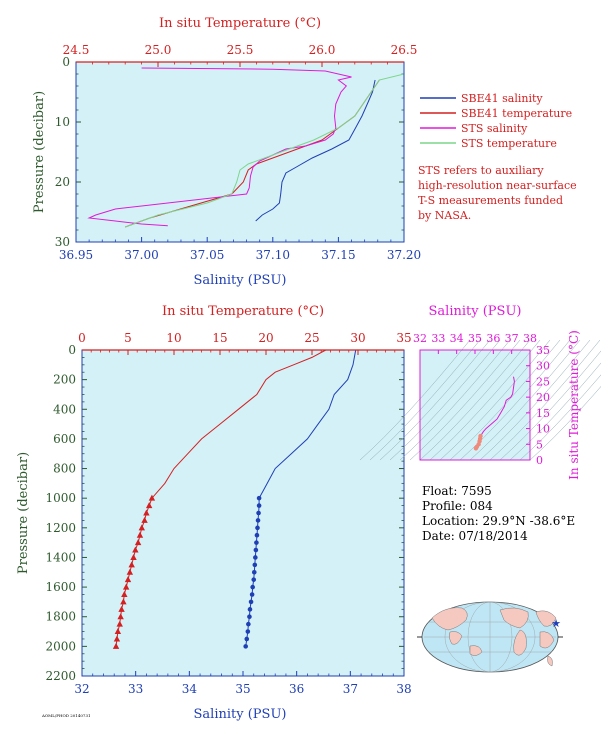 The image size is (601, 736). What do you see at coordinates (539, 460) in the screenshot?
I see `ts-y-tick-label: 0` at bounding box center [539, 460].